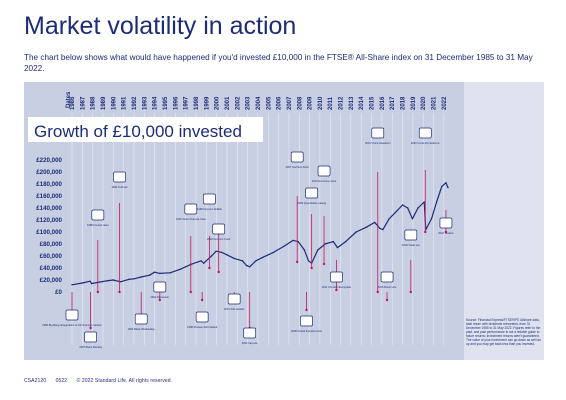 Image resolution: width=566 pixels, height=400 pixels. What do you see at coordinates (197, 103) in the screenshot?
I see `year-tick-label: 1998` at bounding box center [197, 103].